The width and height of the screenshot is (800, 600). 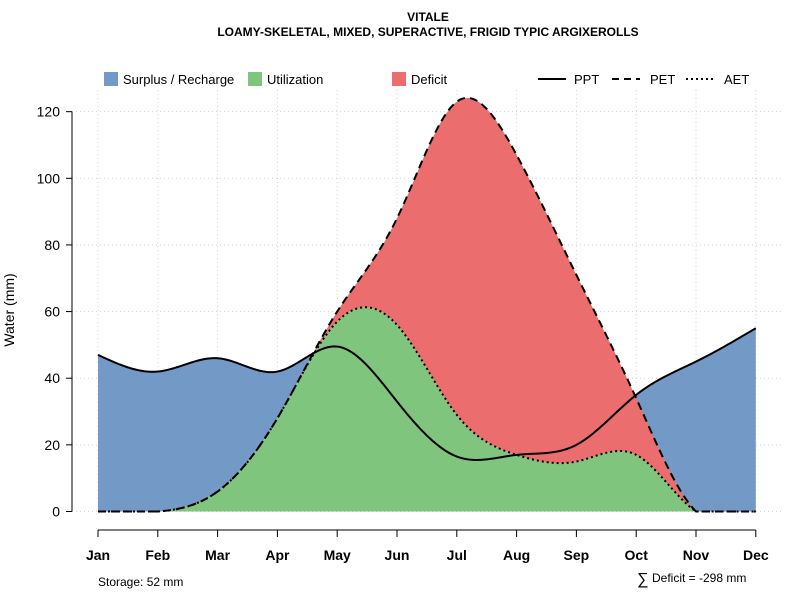 I want to click on y-axis-label: Water (mm), so click(x=9, y=309).